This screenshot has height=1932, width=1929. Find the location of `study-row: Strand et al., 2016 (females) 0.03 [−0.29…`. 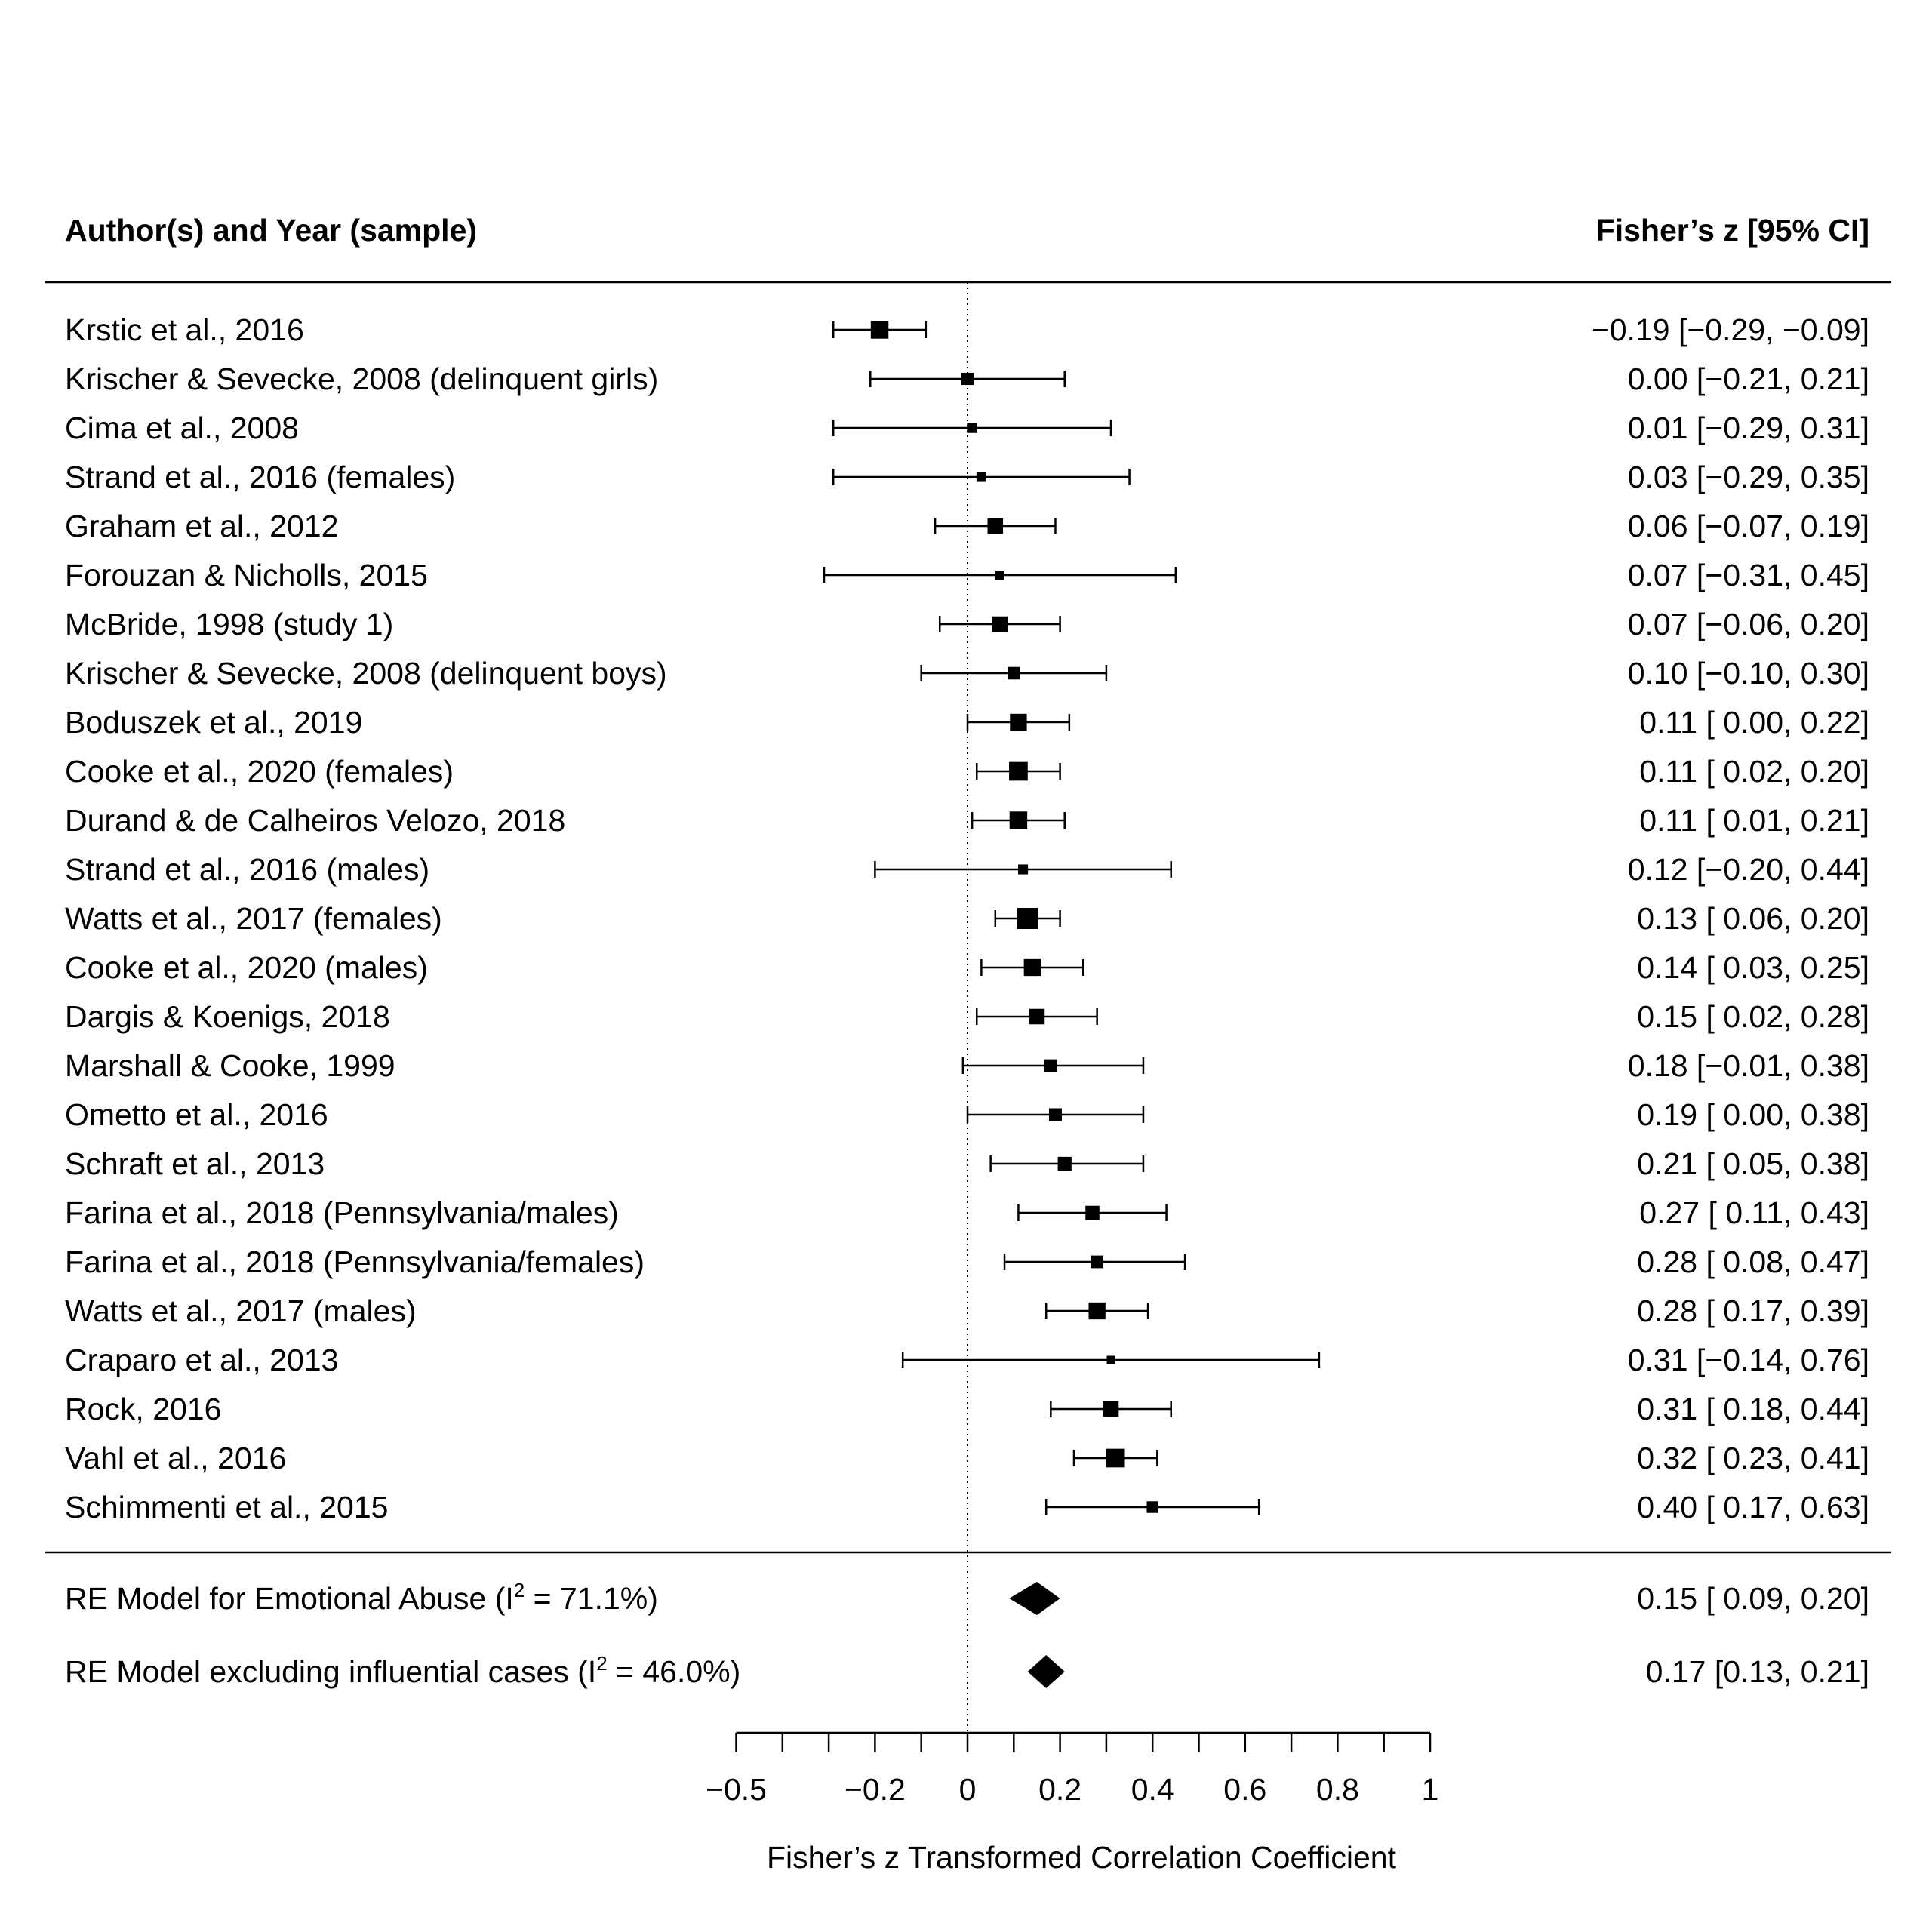

study-row: Strand et al., 2016 (females) 0.03 [−0.29… is located at coordinates (967, 477).